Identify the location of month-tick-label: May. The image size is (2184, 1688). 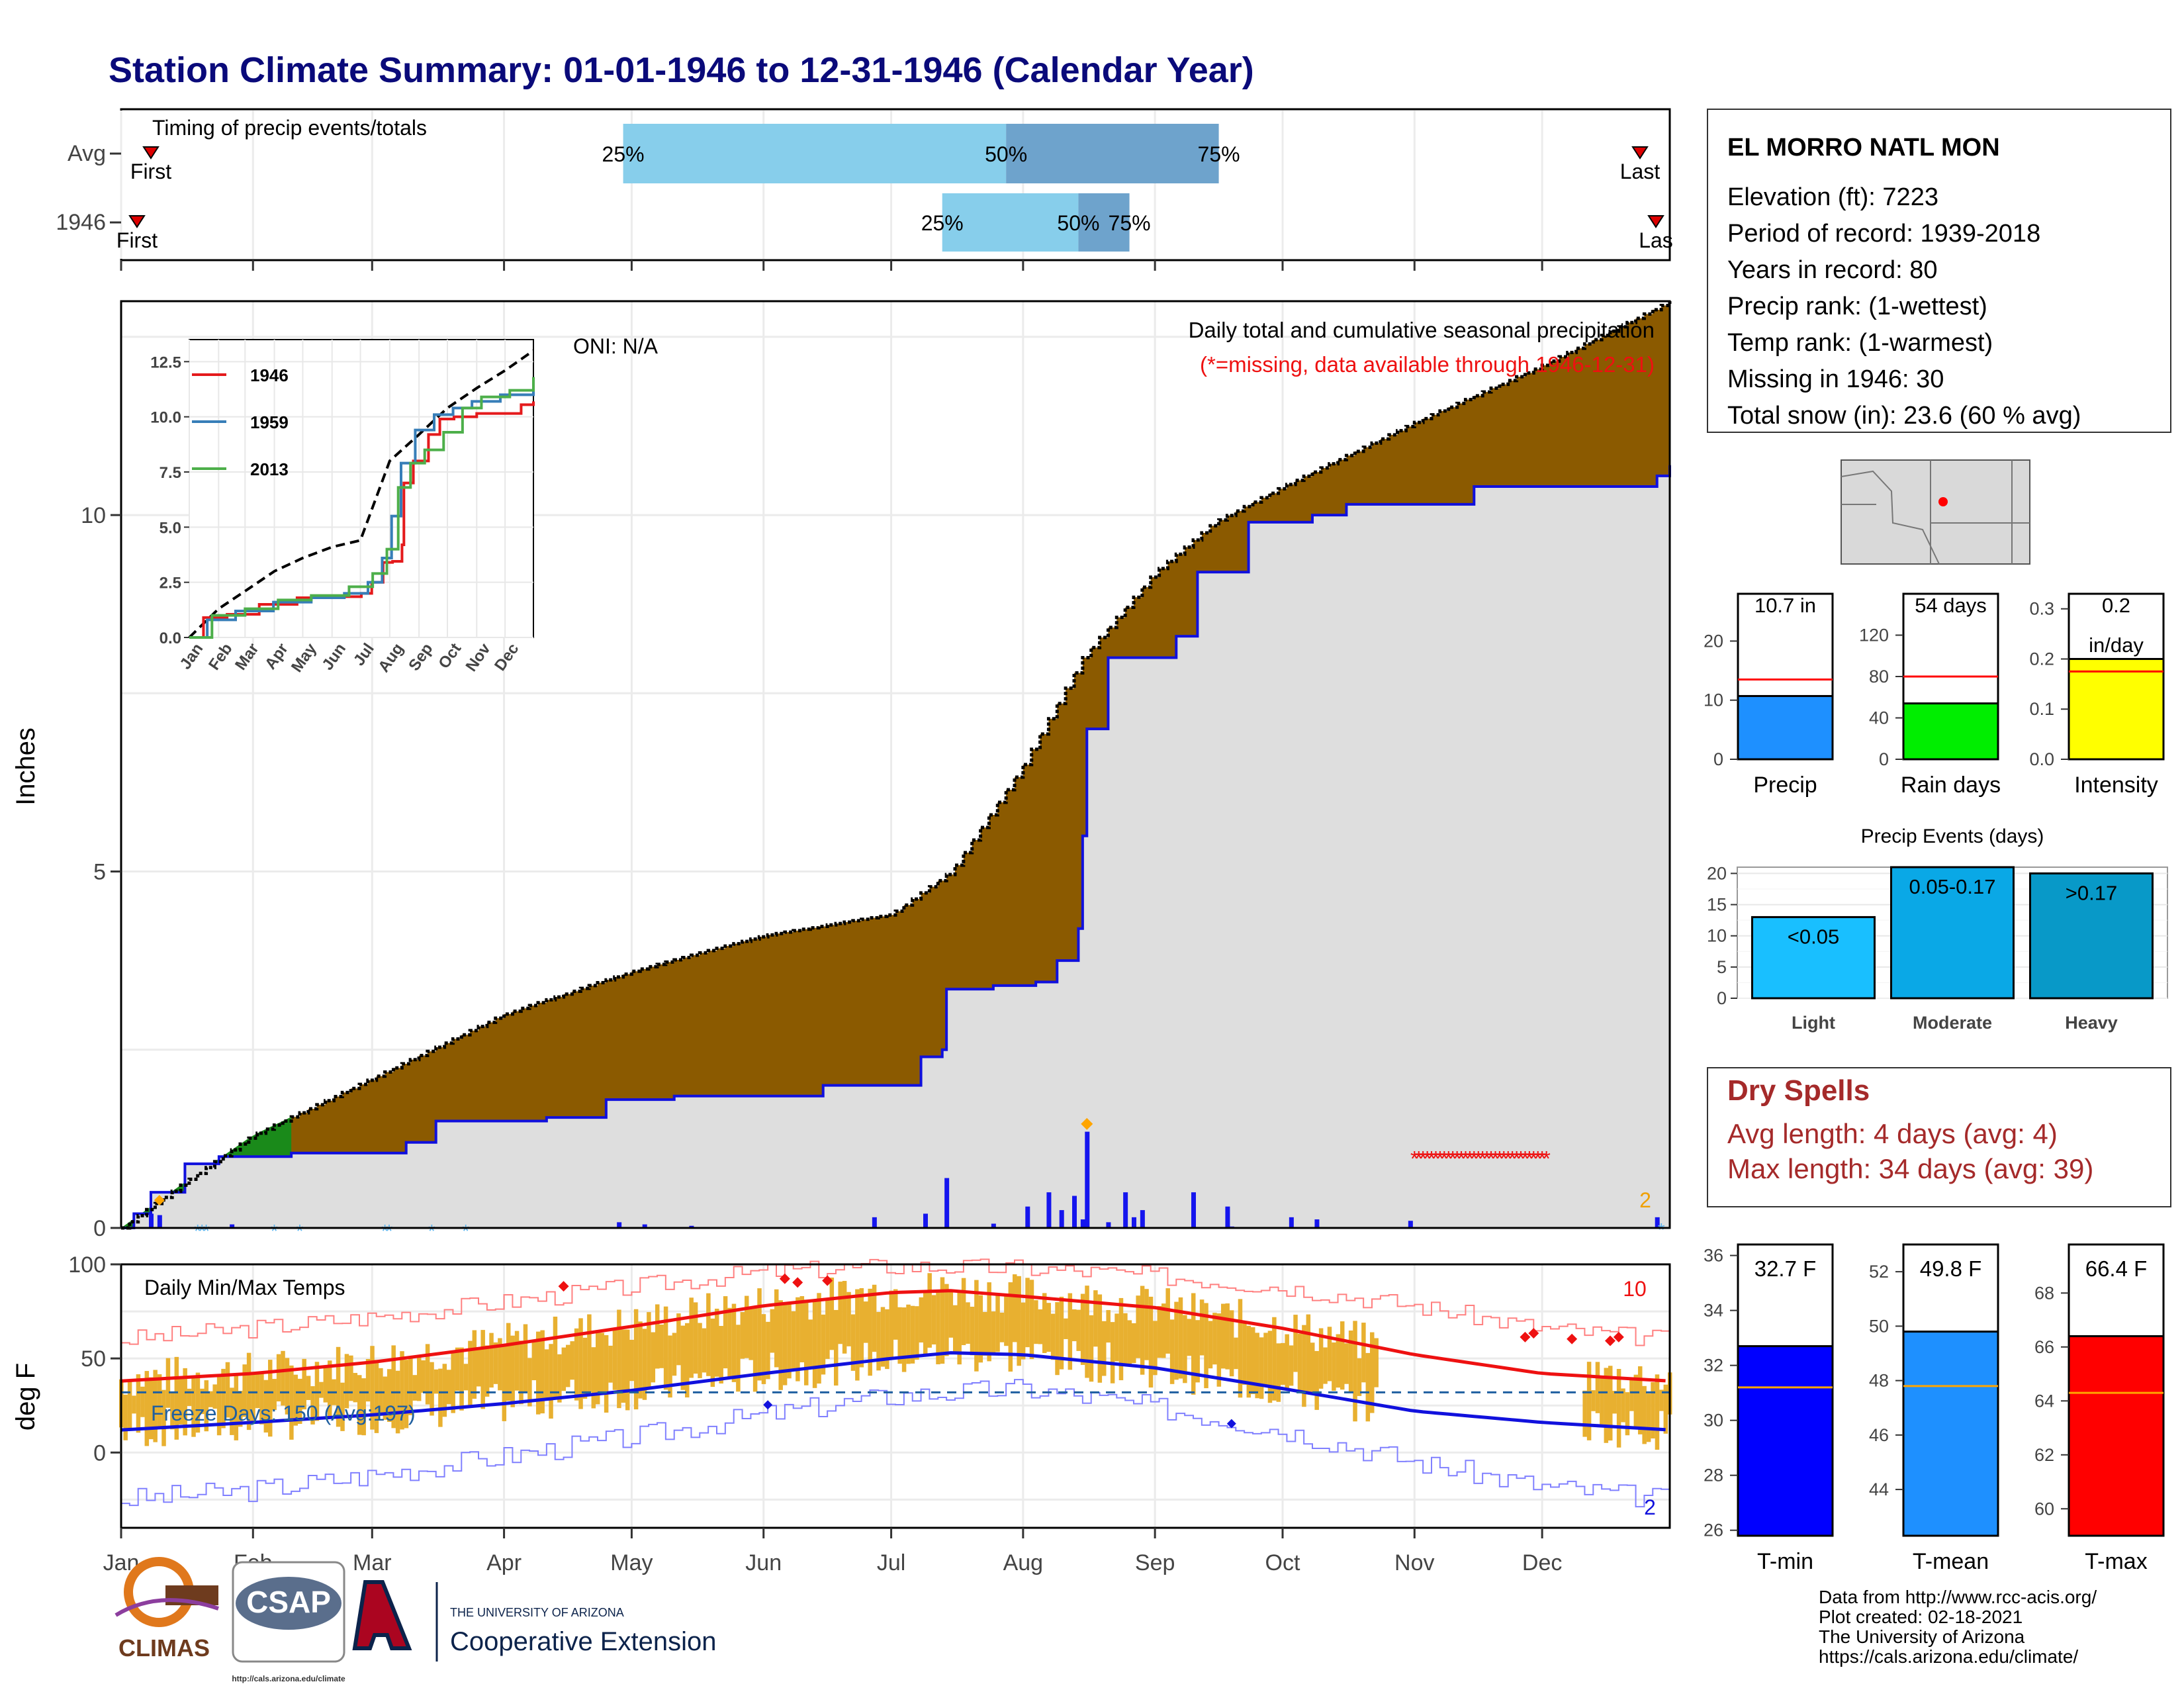
(631, 1562).